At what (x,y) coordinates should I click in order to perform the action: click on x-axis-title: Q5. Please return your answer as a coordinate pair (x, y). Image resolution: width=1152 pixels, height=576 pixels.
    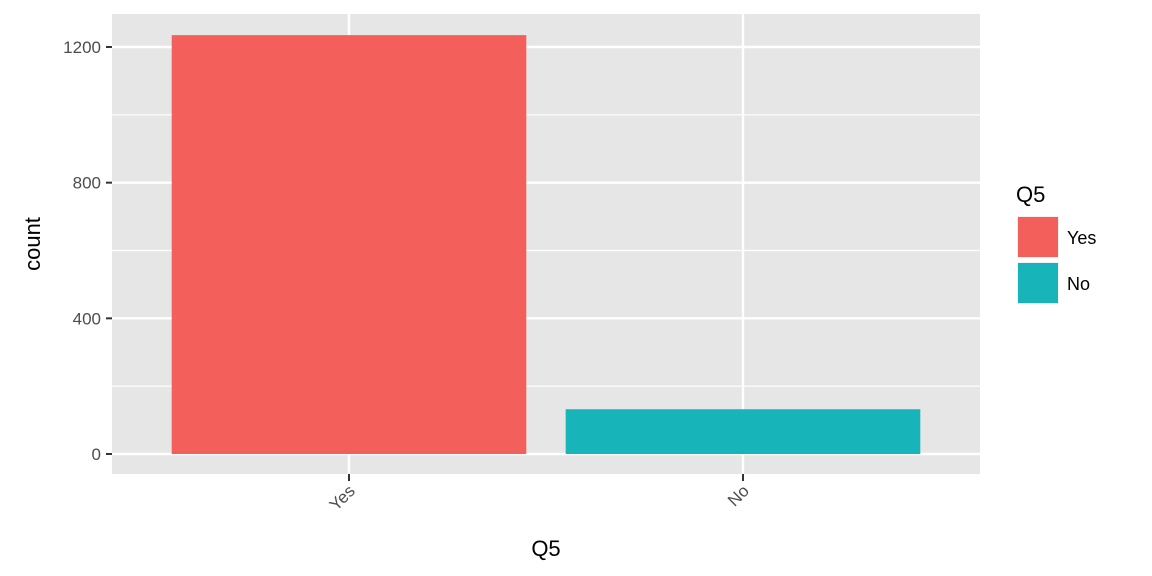
    Looking at the image, I should click on (545, 548).